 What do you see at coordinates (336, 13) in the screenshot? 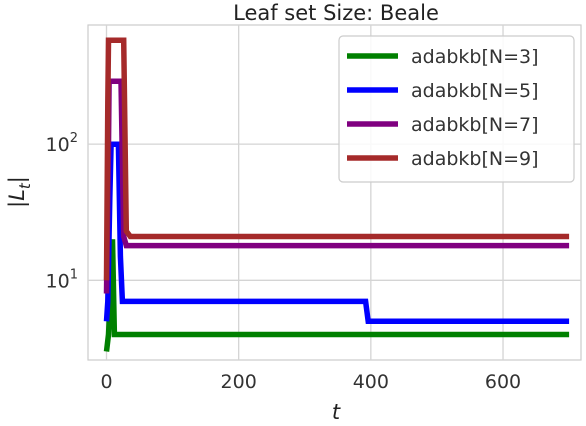
I see `chart-title: Leaf set Size: Beale` at bounding box center [336, 13].